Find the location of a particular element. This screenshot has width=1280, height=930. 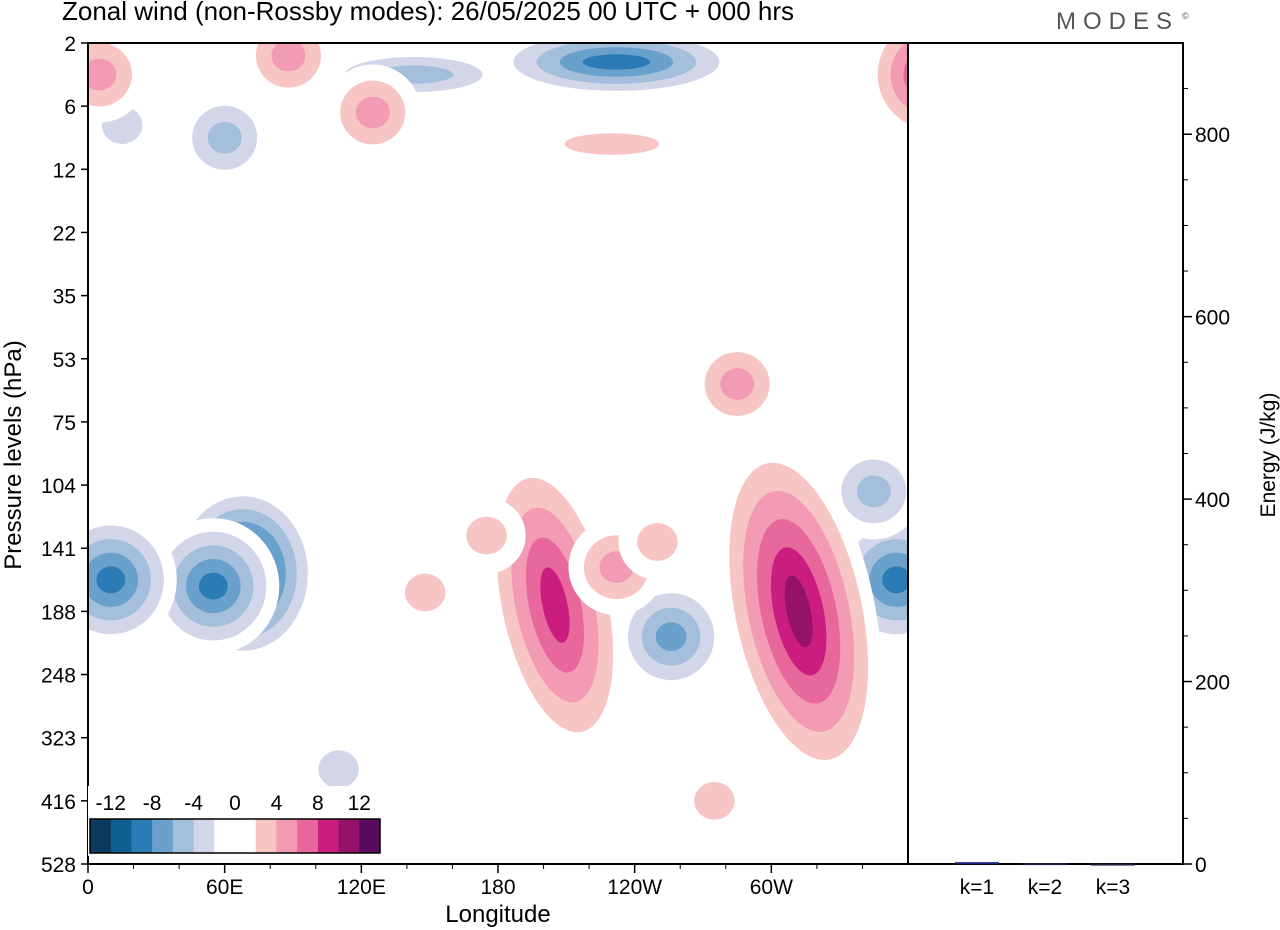

energy-category-label: k=3 is located at coordinates (1113, 887).